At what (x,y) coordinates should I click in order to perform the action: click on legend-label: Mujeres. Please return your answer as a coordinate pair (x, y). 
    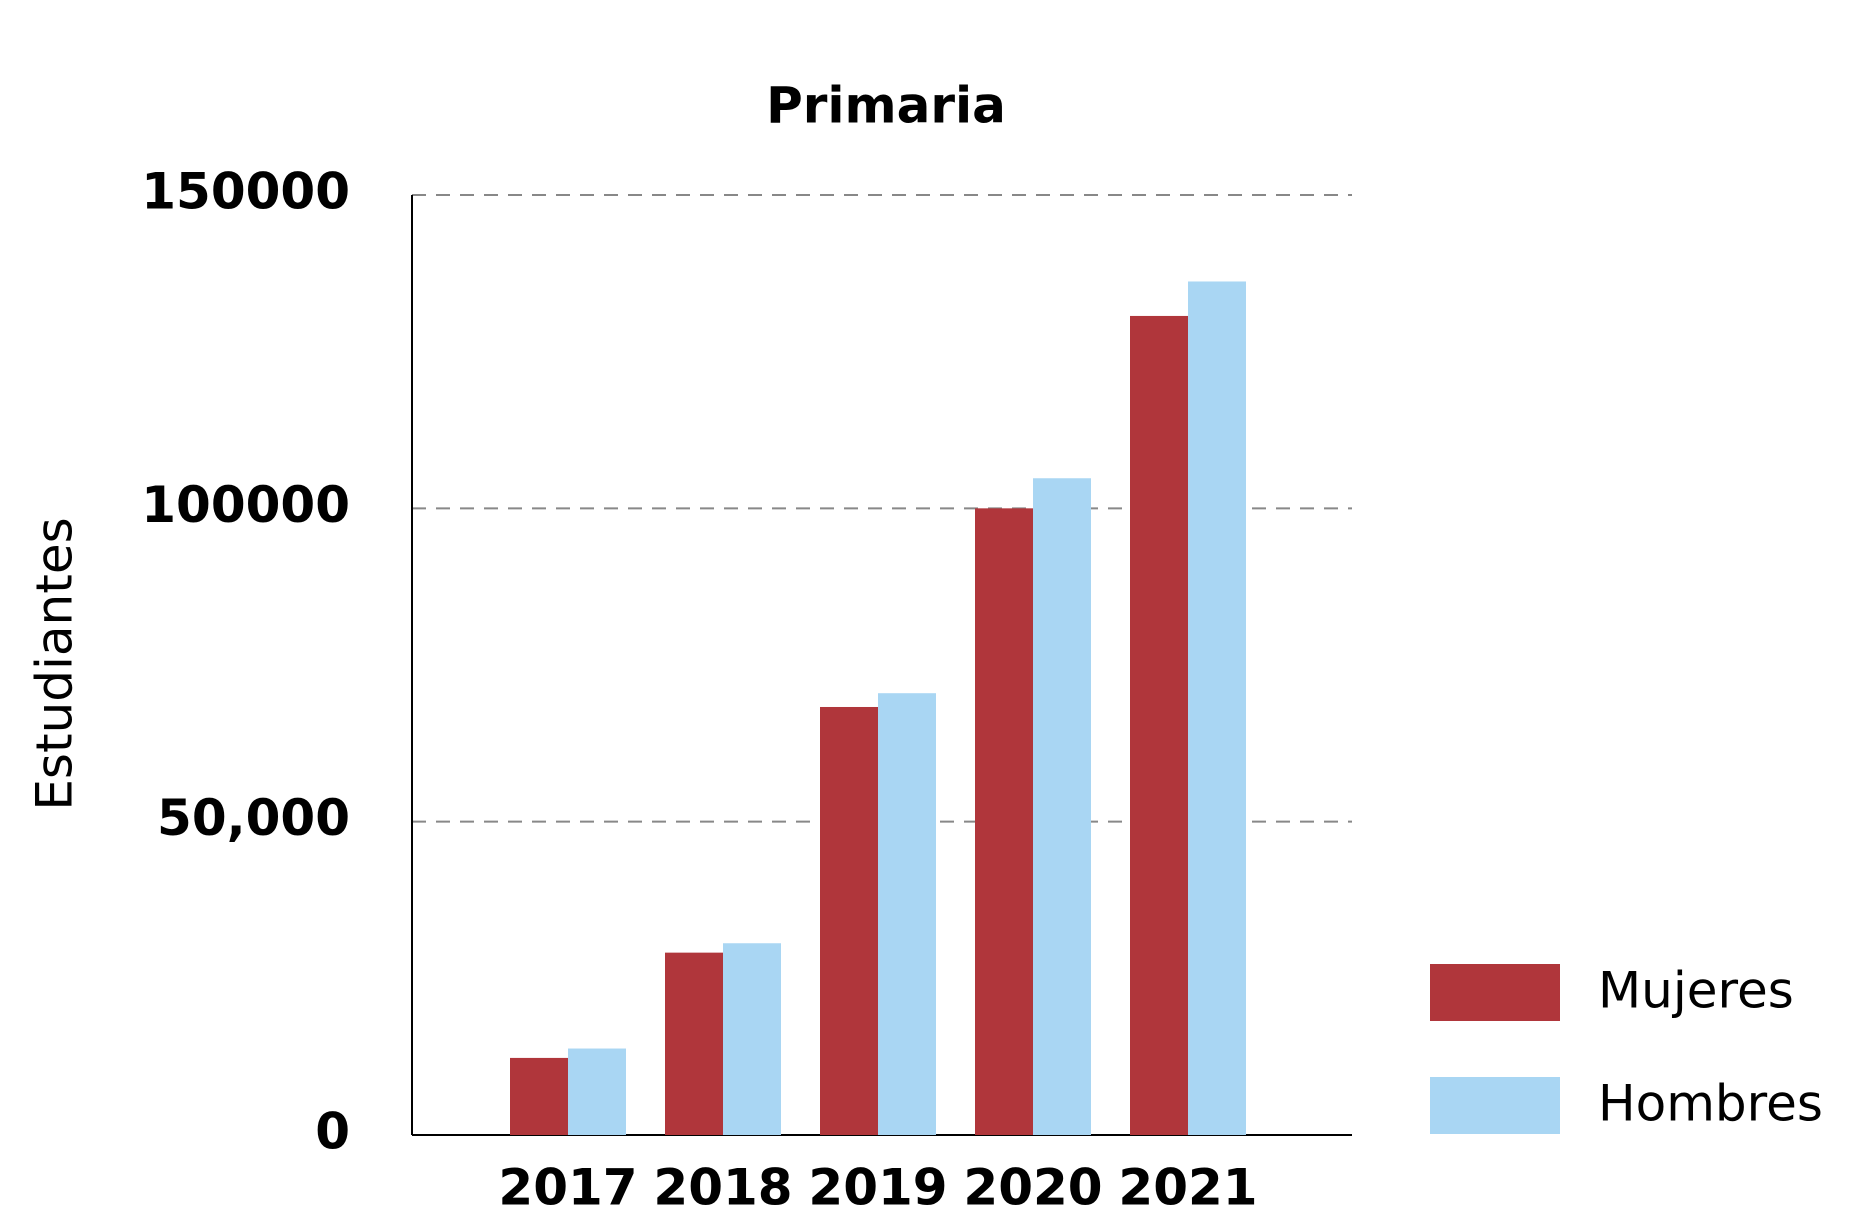
    Looking at the image, I should click on (1696, 991).